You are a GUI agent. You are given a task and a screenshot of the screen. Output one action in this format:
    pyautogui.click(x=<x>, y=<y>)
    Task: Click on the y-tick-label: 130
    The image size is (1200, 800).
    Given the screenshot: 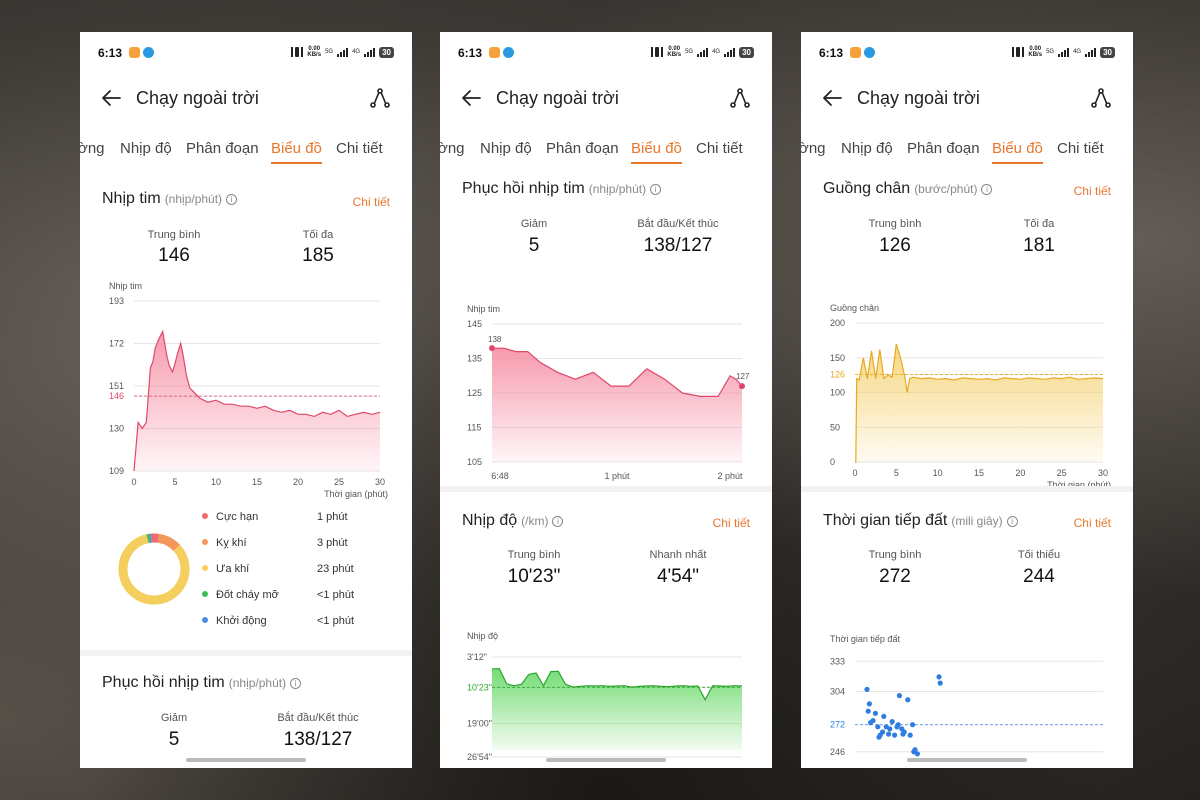 What is the action you would take?
    pyautogui.click(x=116, y=429)
    